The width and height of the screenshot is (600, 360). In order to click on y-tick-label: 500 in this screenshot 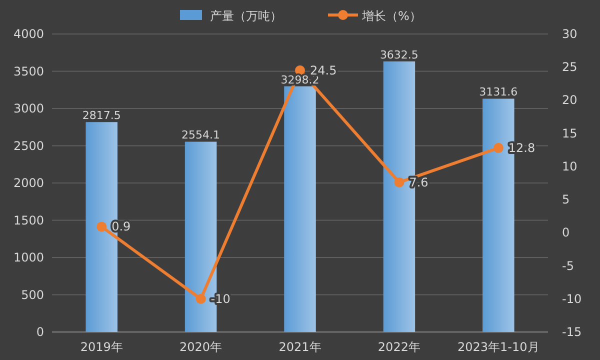, I will do `click(32, 295)`.